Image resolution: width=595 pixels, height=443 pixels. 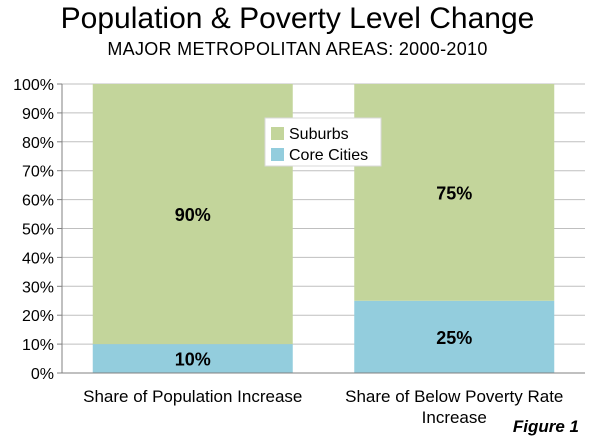 I want to click on y-tick-label: 80%, so click(x=38, y=143).